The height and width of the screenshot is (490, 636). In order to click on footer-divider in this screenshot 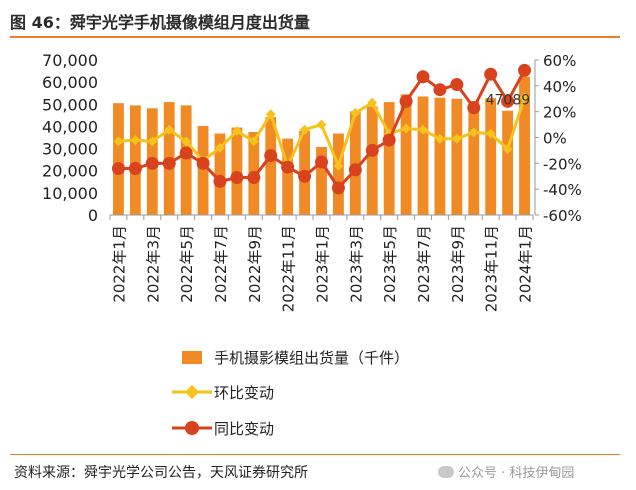, I will do `click(315, 454)`.